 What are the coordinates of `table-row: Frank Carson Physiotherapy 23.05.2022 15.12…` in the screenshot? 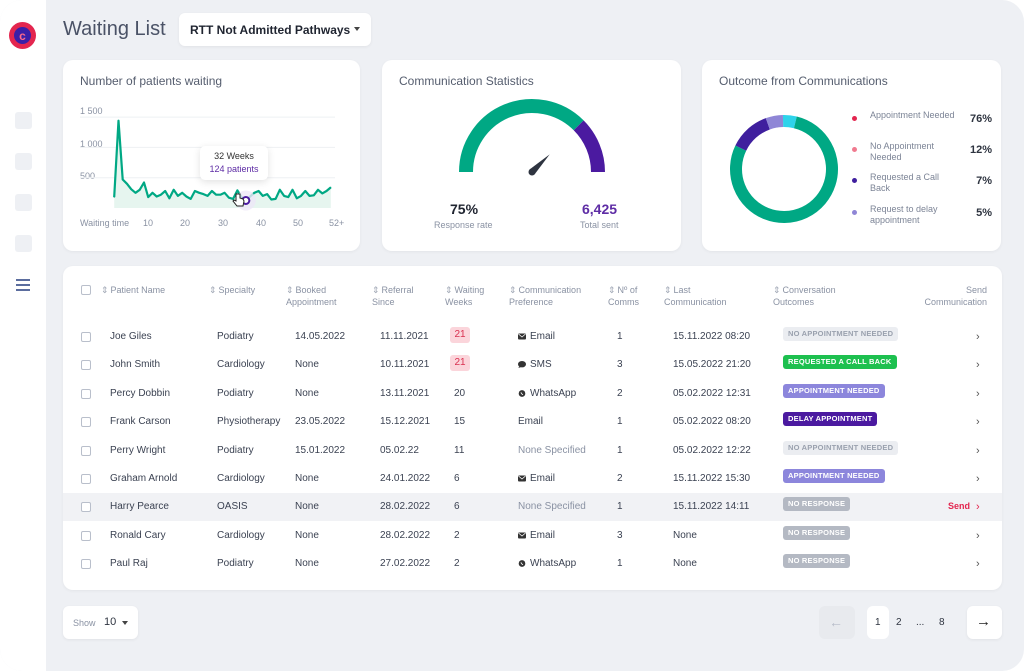 It's located at (532, 422).